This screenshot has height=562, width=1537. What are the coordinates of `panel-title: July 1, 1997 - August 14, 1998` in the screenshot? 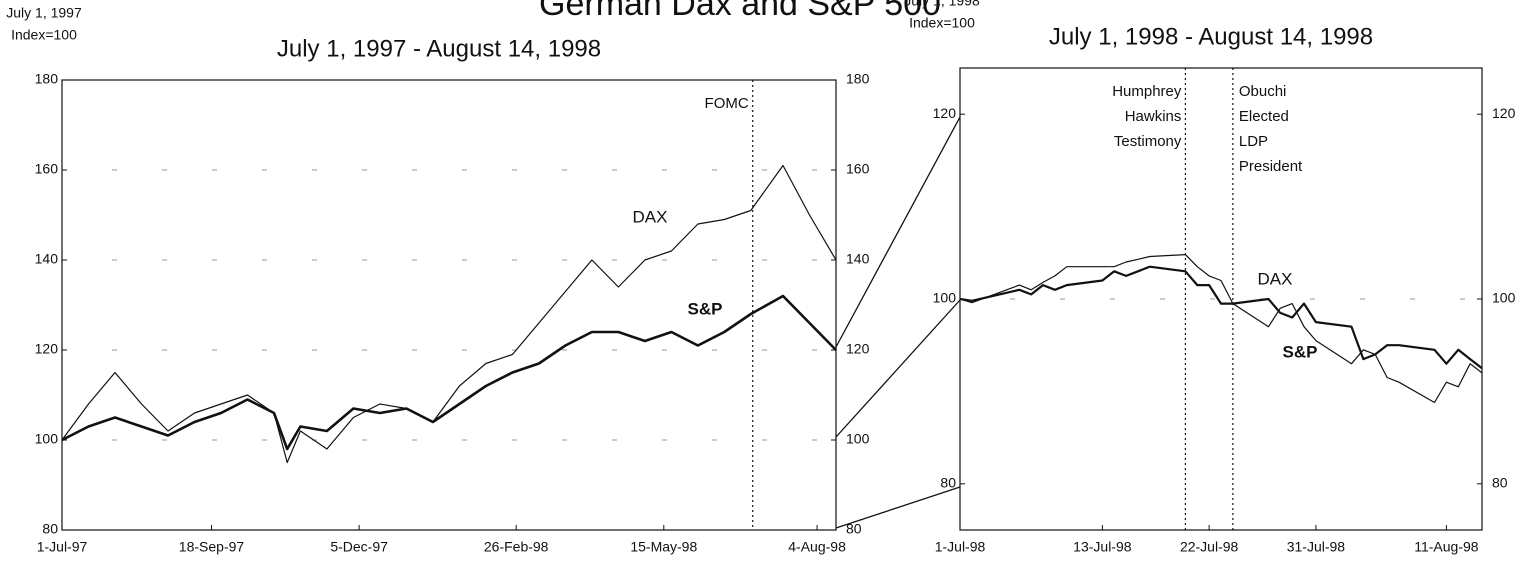 It's located at (439, 48).